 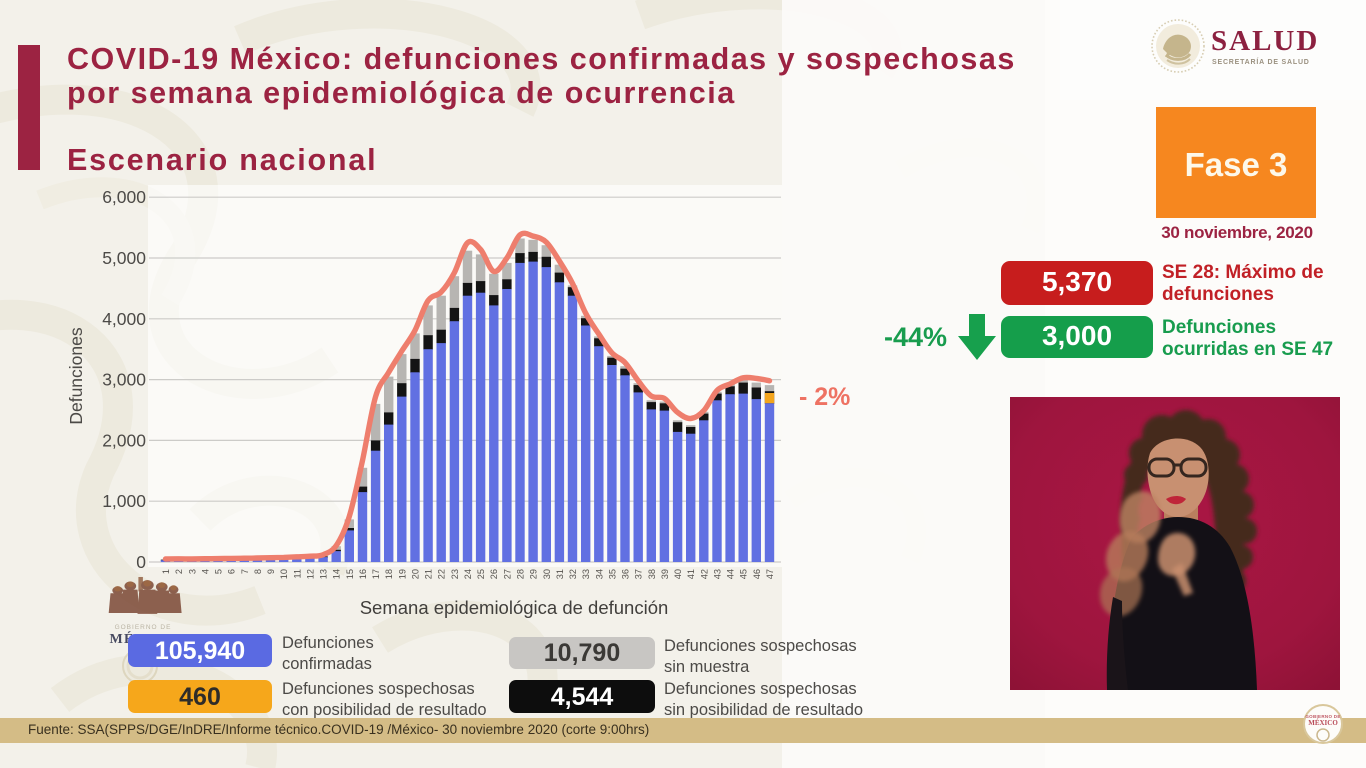 What do you see at coordinates (521, 574) in the screenshot?
I see `svg-text: 28` at bounding box center [521, 574].